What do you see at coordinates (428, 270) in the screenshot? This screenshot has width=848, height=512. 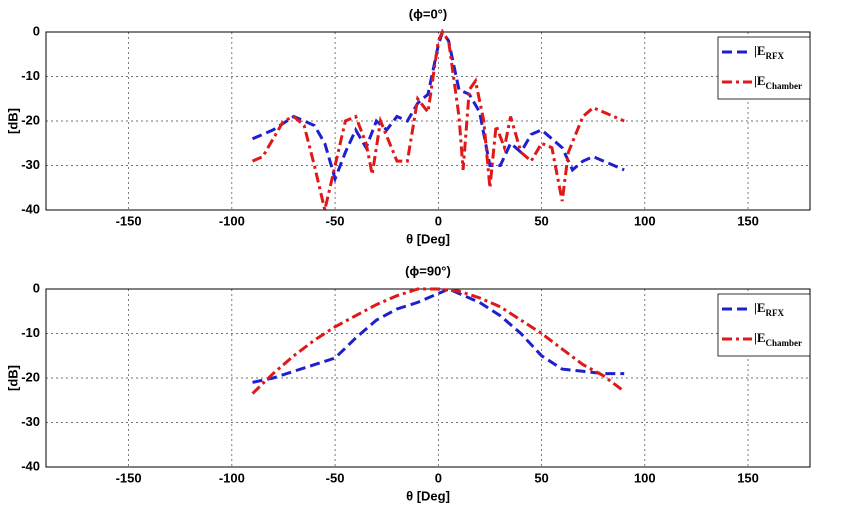 I see `chart-title: (ϕ=90°)` at bounding box center [428, 270].